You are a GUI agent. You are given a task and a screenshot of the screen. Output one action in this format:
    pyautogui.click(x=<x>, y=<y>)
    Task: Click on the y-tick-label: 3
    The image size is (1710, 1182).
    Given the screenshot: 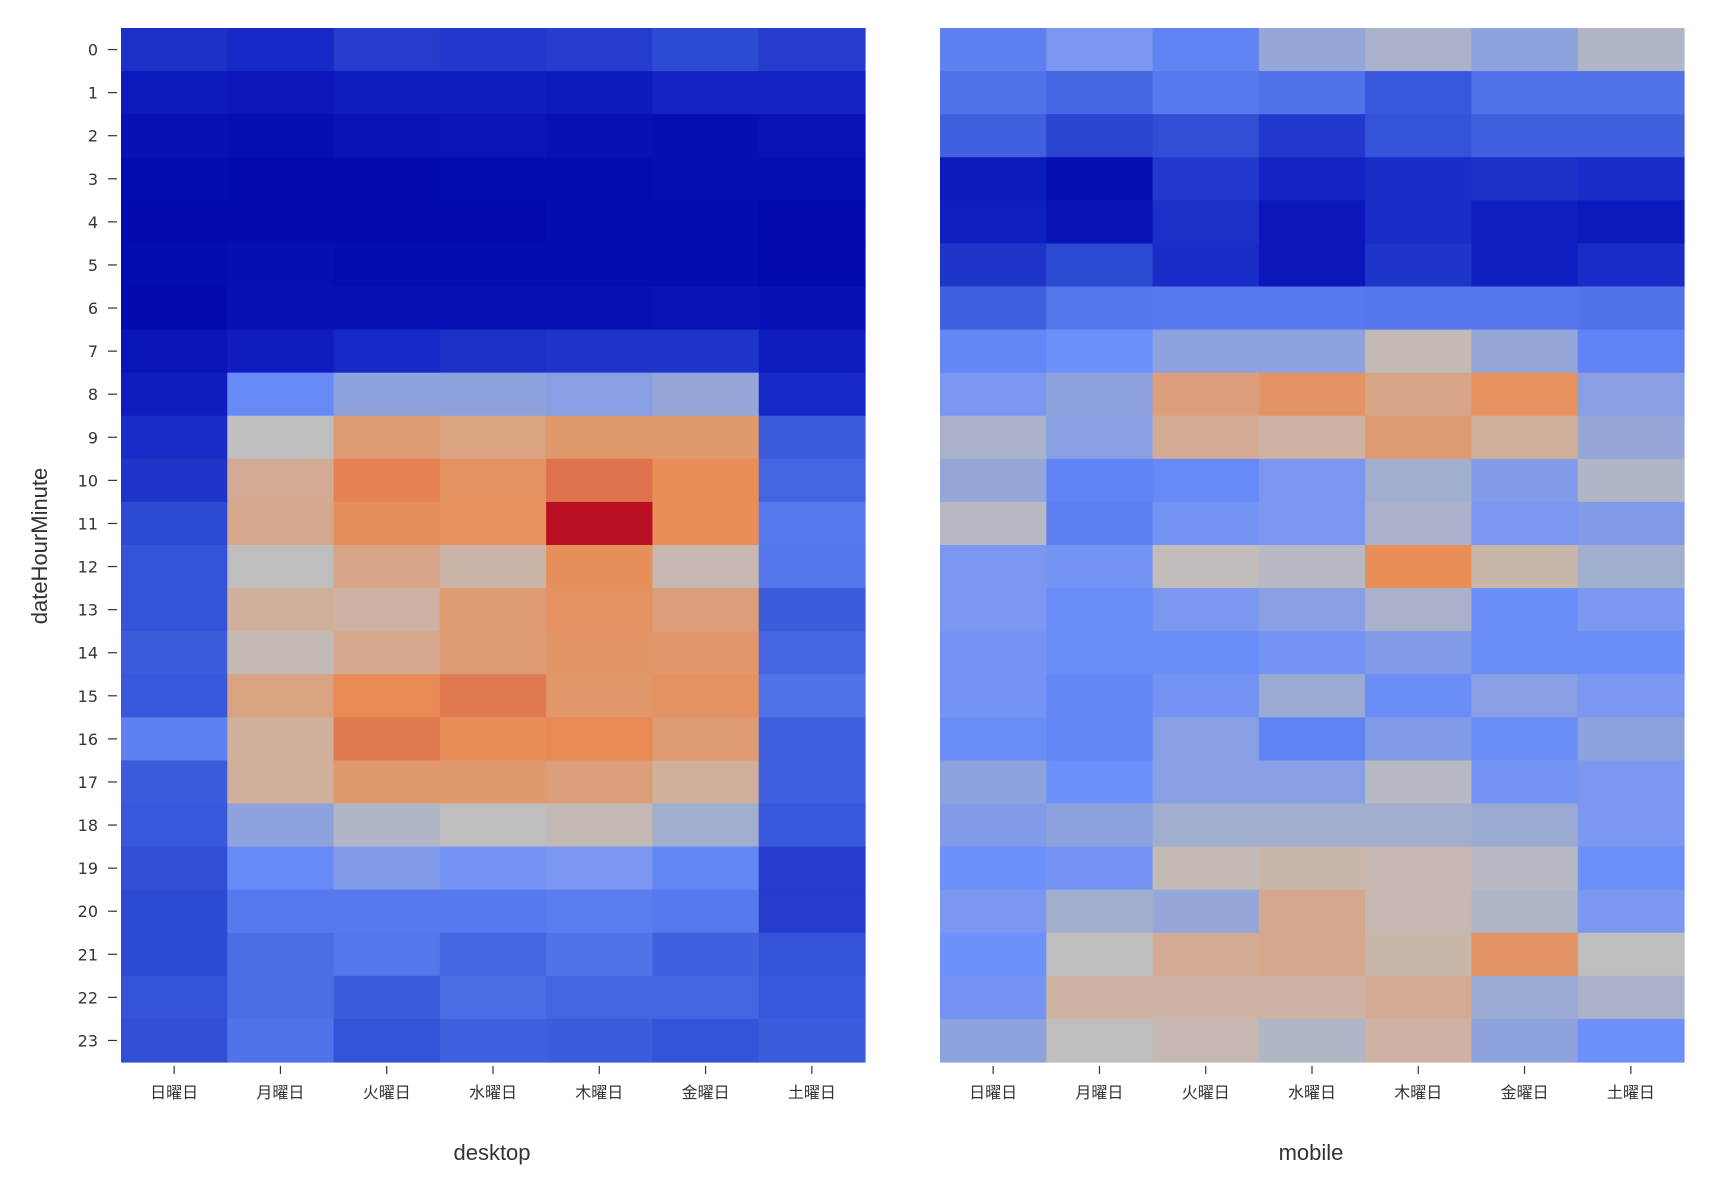 What is the action you would take?
    pyautogui.click(x=93, y=179)
    